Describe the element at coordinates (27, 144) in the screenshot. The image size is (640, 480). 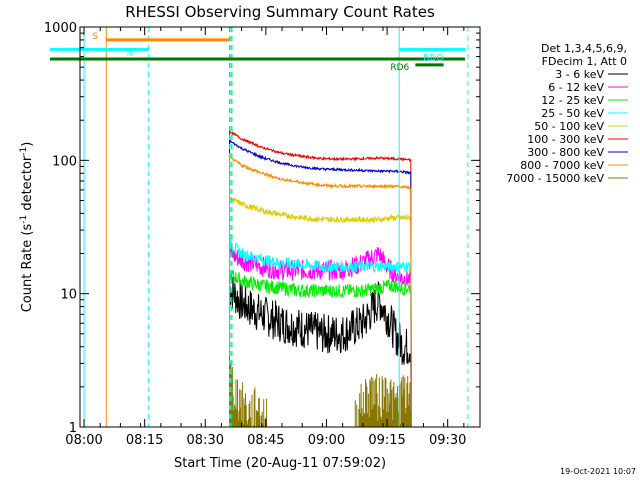
I see `y-axis-label-end: )` at that location.